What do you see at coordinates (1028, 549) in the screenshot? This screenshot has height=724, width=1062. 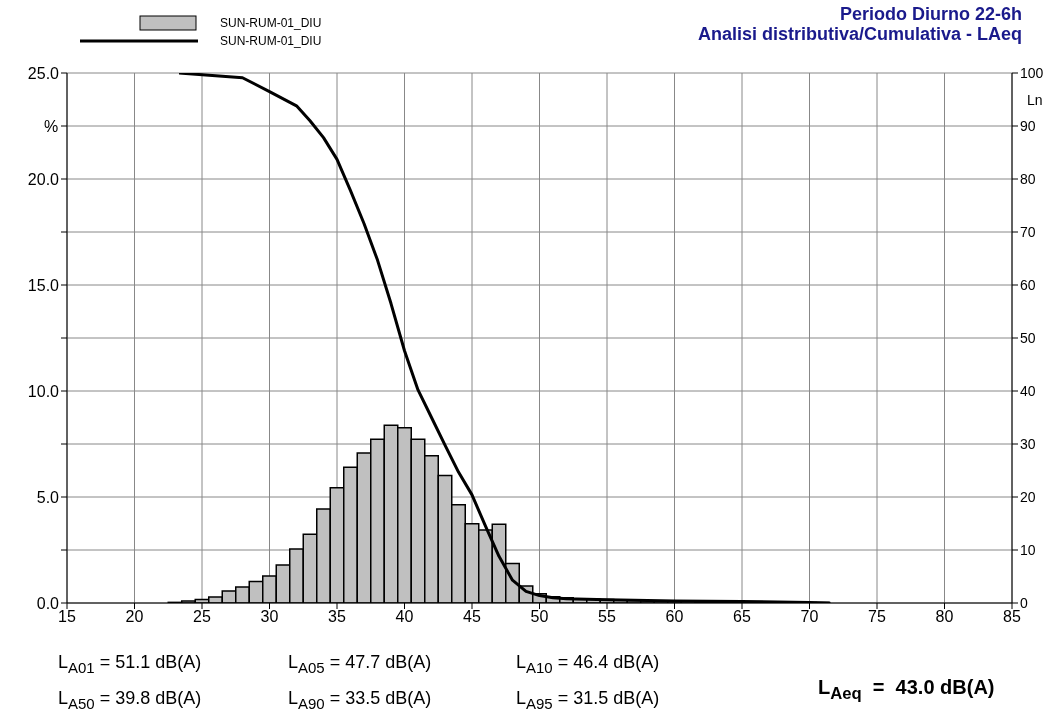 I see `y2-tick-label: 10` at bounding box center [1028, 549].